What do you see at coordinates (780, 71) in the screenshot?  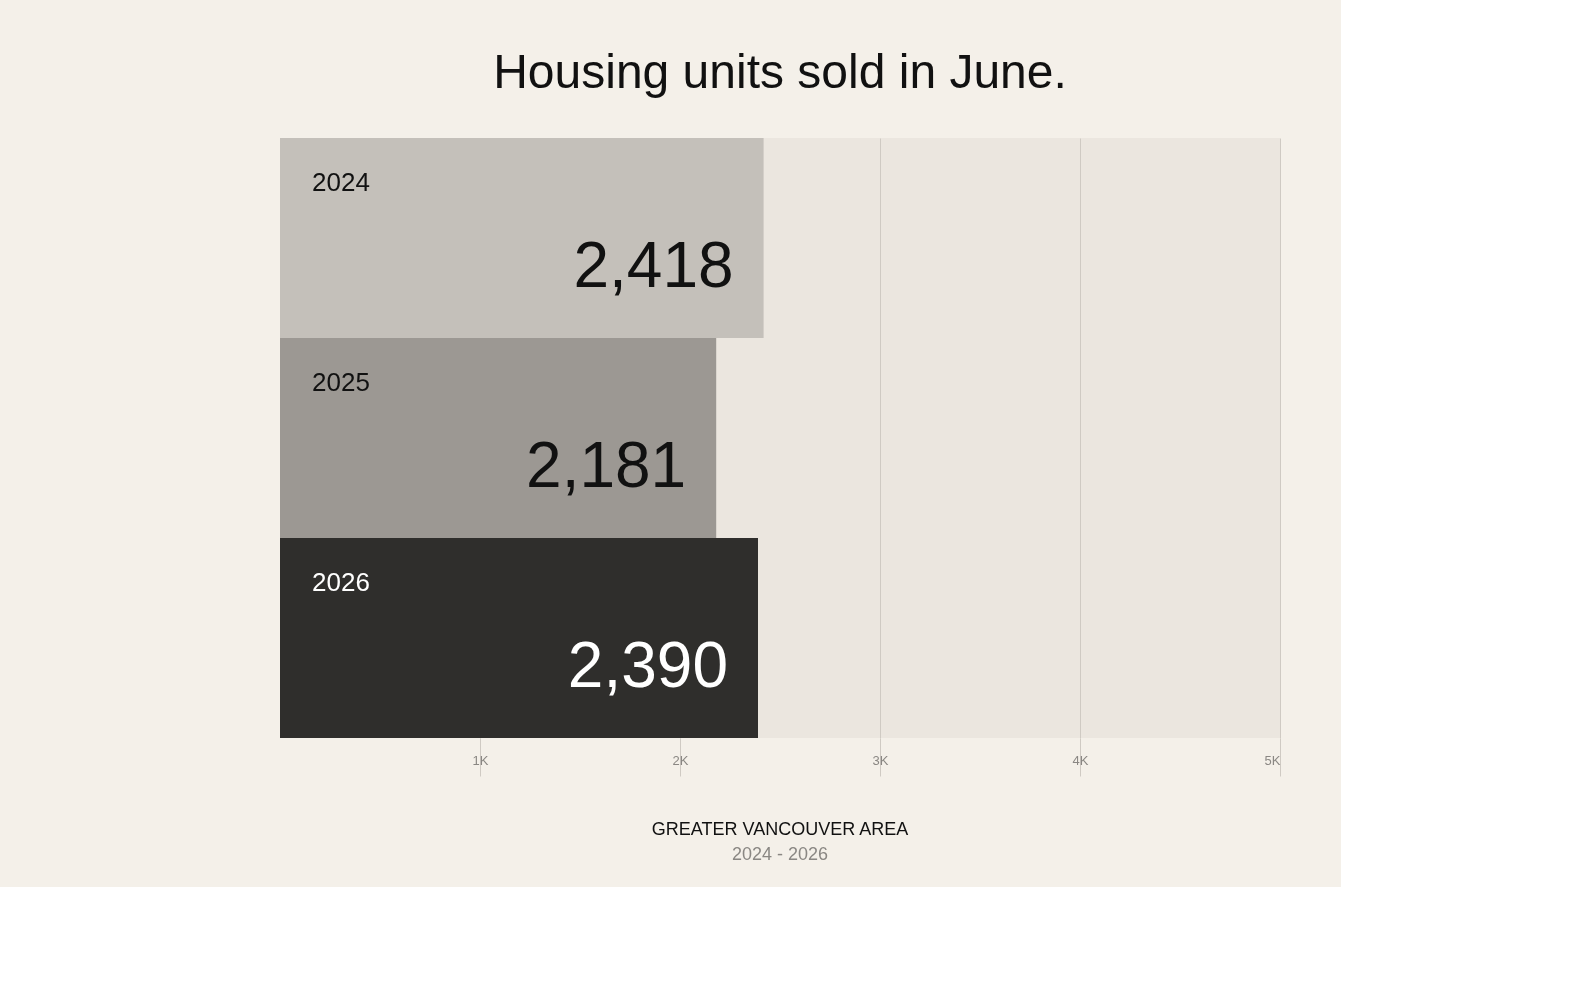 I see `chart-title: Housing units sold in June.` at bounding box center [780, 71].